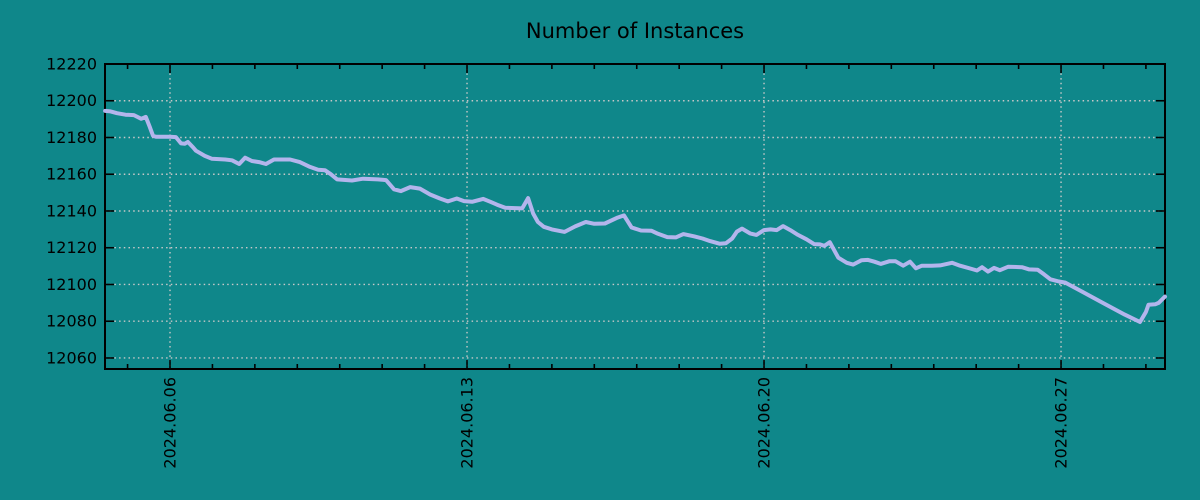  What do you see at coordinates (635, 31) in the screenshot?
I see `chart-title: Number of Instances` at bounding box center [635, 31].